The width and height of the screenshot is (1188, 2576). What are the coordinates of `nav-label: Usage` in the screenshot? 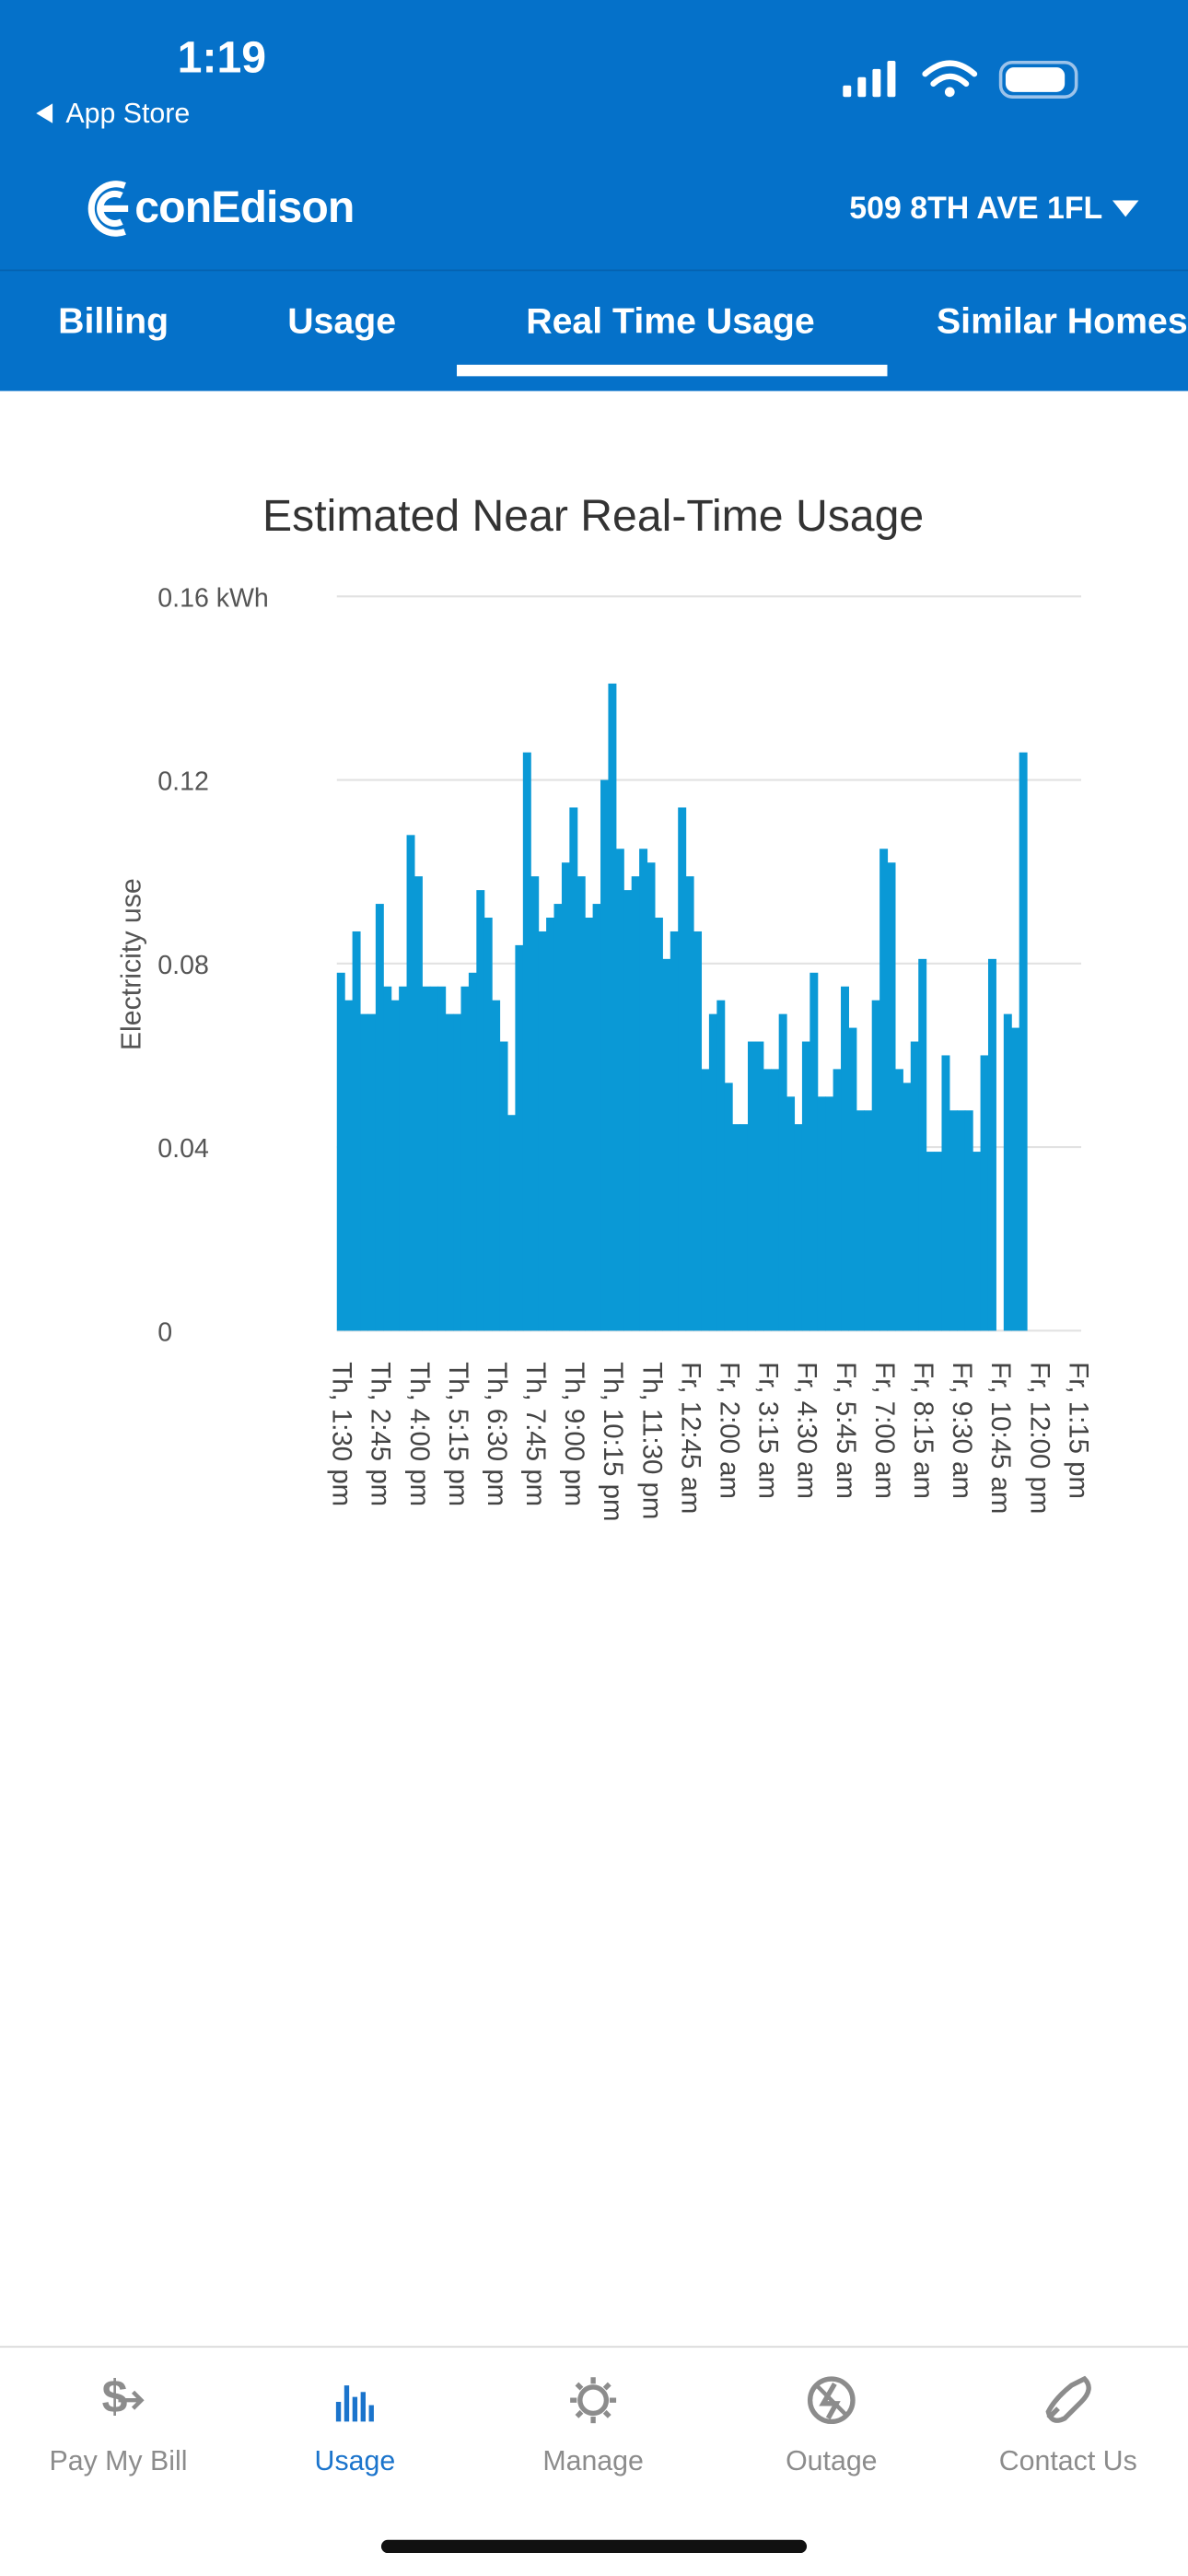 It's located at (355, 2461).